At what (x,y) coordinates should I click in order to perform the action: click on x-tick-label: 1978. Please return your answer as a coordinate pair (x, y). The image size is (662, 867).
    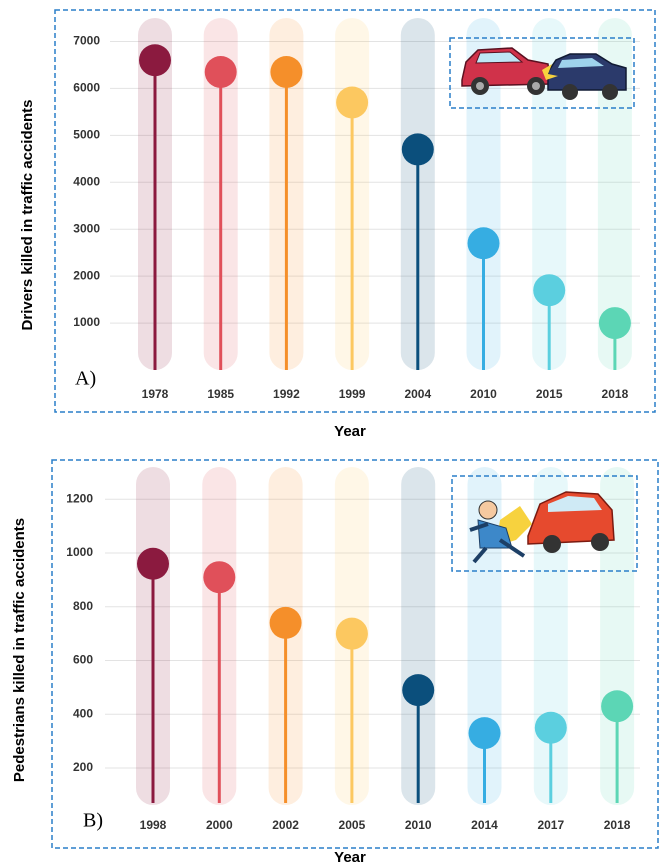
    Looking at the image, I should click on (155, 394).